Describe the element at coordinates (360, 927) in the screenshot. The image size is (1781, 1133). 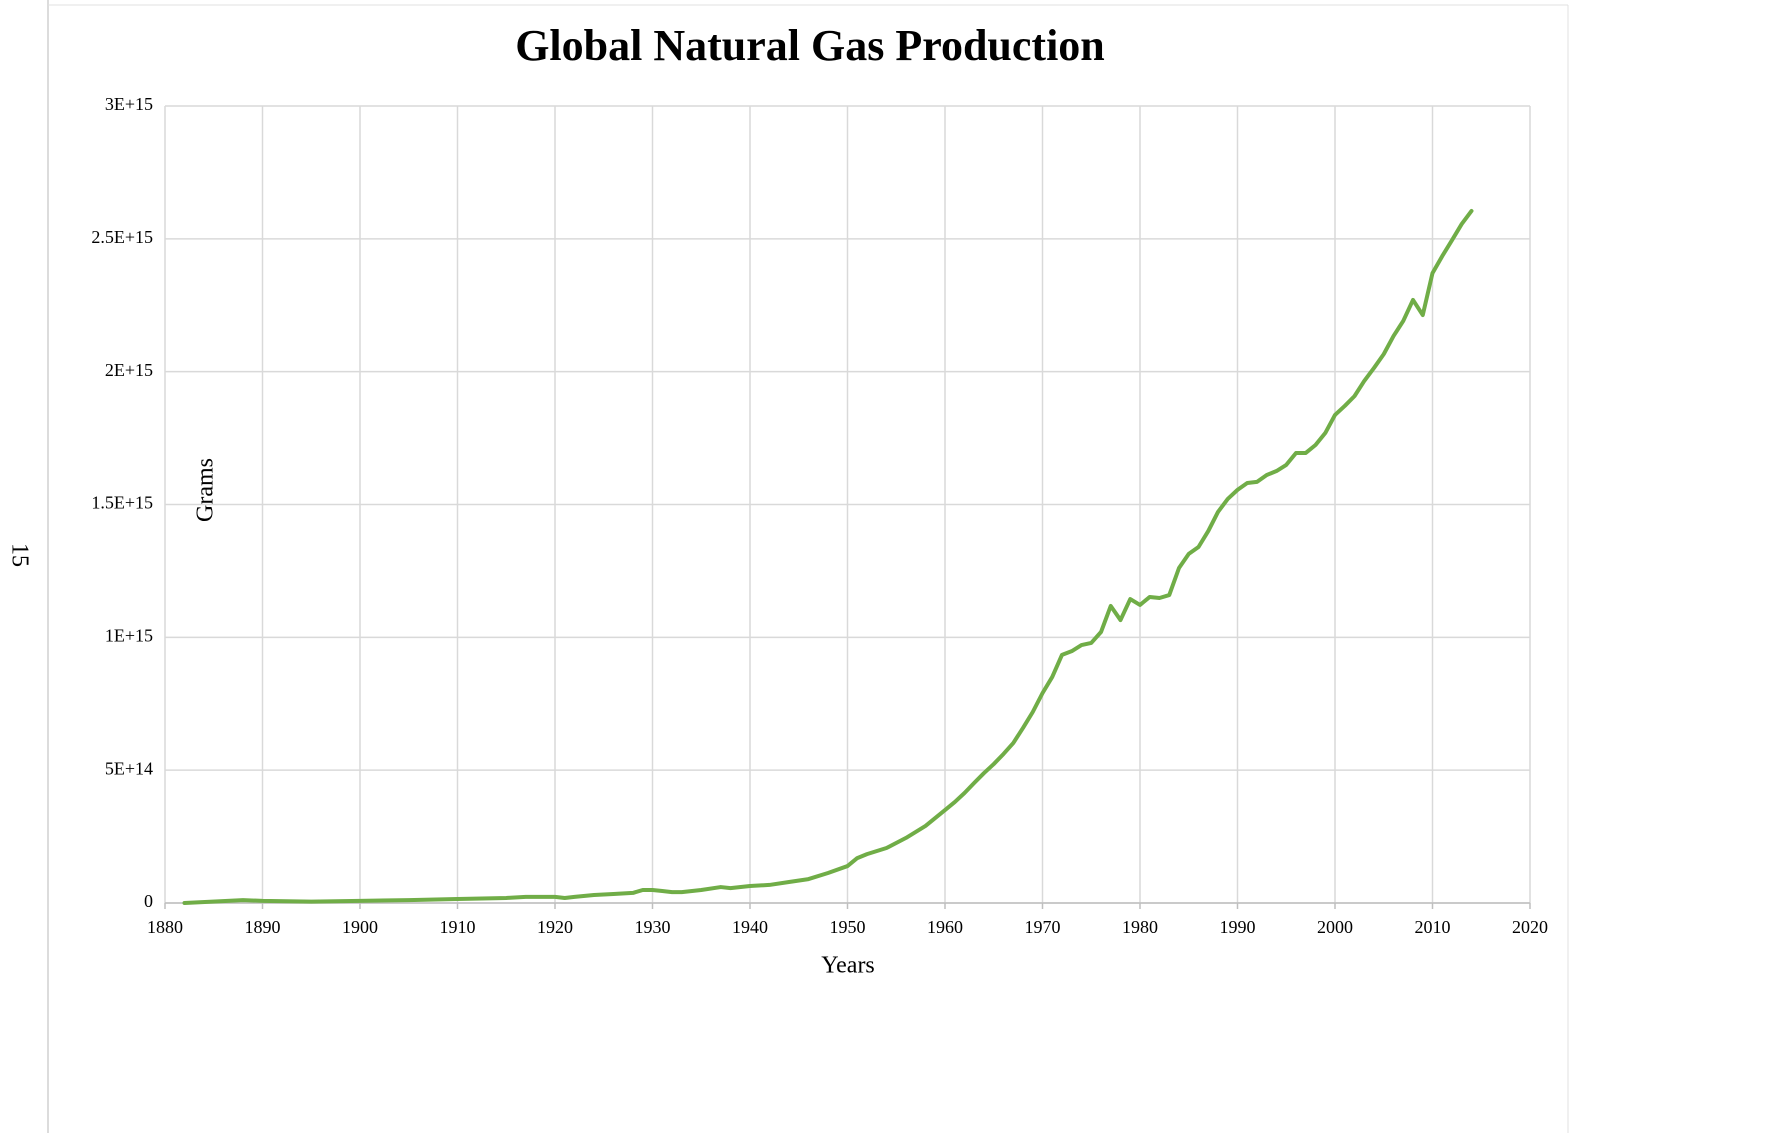
I see `x-tick-label: 1900` at that location.